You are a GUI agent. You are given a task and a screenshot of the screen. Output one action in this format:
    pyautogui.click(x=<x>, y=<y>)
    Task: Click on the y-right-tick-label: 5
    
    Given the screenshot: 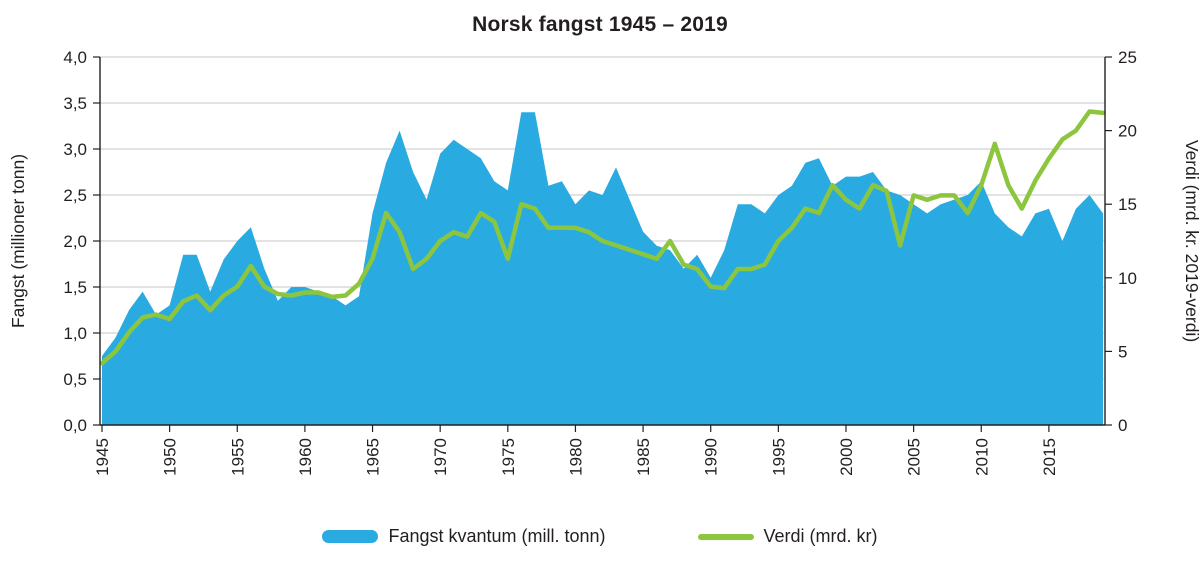 What is the action you would take?
    pyautogui.click(x=1122, y=351)
    